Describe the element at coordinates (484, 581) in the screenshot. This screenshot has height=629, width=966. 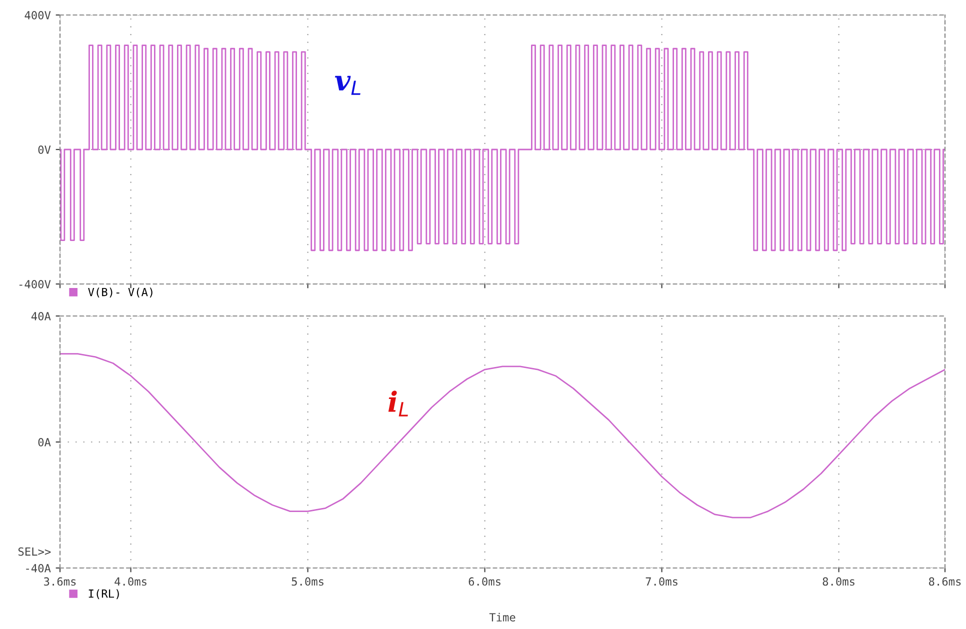
I see `x-tick-label: 6.0ms` at that location.